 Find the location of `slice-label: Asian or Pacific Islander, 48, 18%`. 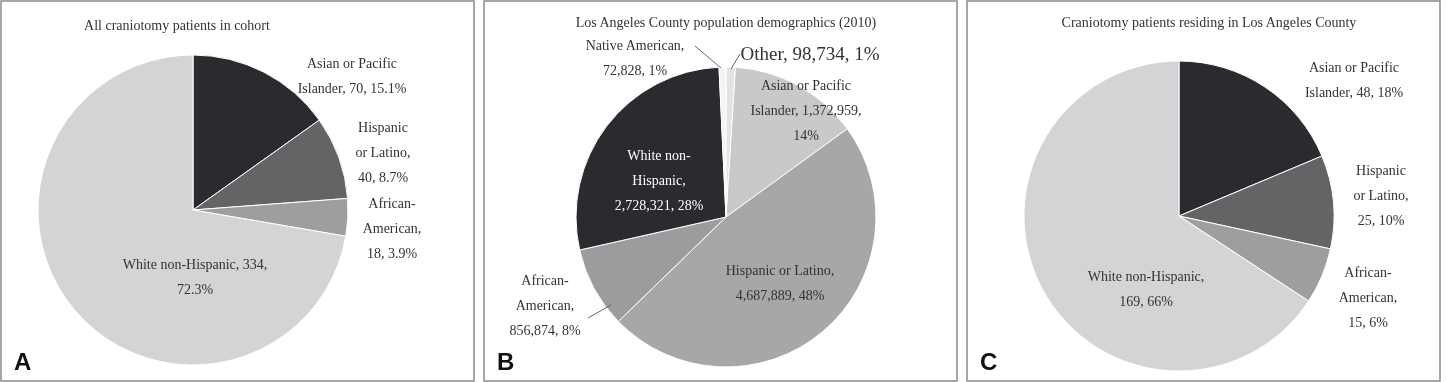

slice-label: Asian or Pacific Islander, 48, 18% is located at coordinates (1354, 80).